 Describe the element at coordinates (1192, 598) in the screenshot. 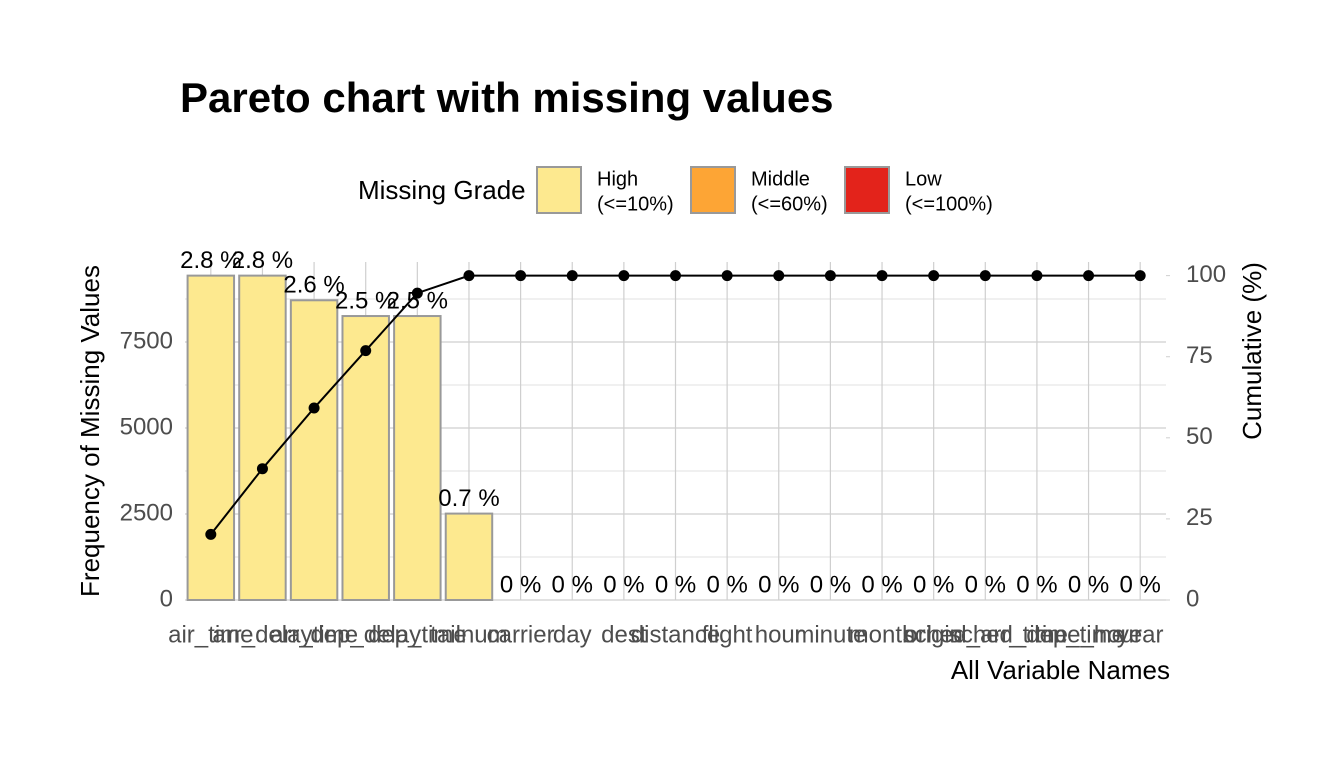

I see `y2-tick-label: 0` at that location.